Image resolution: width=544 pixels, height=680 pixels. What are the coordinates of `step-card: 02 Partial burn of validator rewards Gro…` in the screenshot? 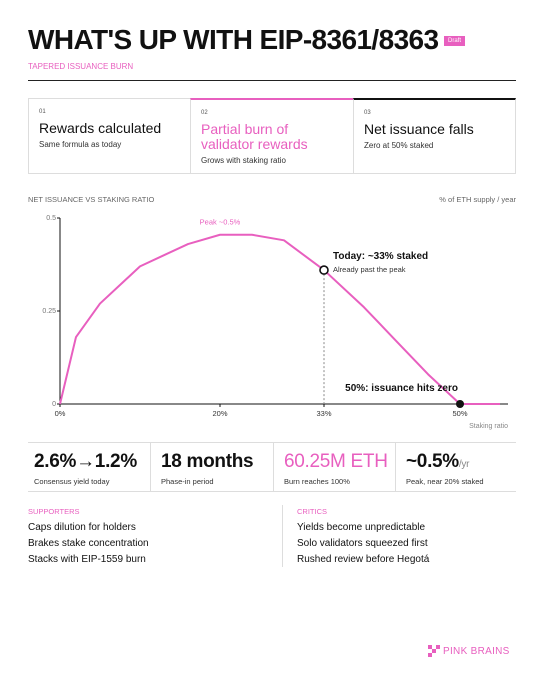 It's located at (272, 136).